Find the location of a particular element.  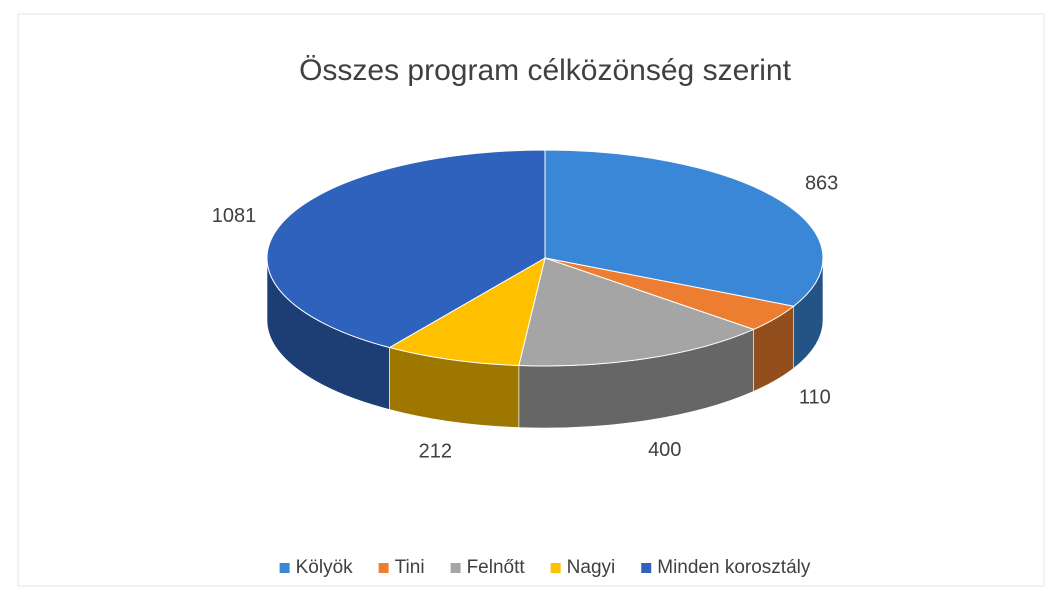

chart-title: Összes program célközönség szerint is located at coordinates (545, 70).